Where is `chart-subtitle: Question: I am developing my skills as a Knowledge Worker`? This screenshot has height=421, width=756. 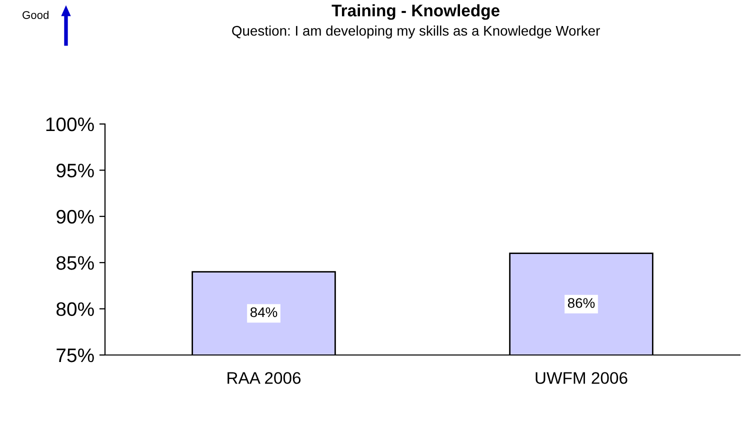 chart-subtitle: Question: I am developing my skills as a Knowledge Worker is located at coordinates (416, 32).